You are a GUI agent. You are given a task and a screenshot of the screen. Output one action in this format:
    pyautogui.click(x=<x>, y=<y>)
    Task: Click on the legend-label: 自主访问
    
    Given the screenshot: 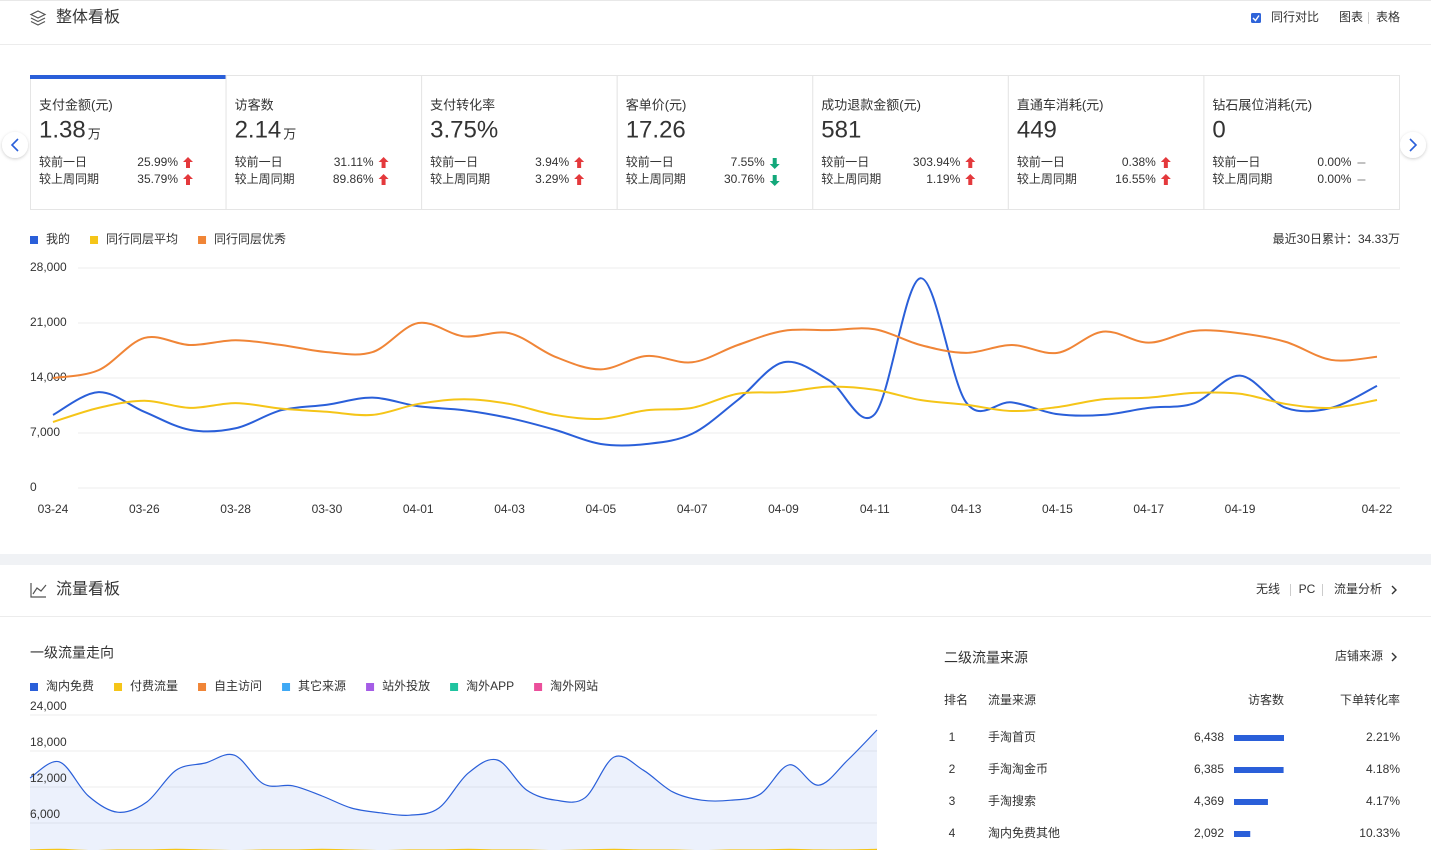 What is the action you would take?
    pyautogui.click(x=238, y=686)
    